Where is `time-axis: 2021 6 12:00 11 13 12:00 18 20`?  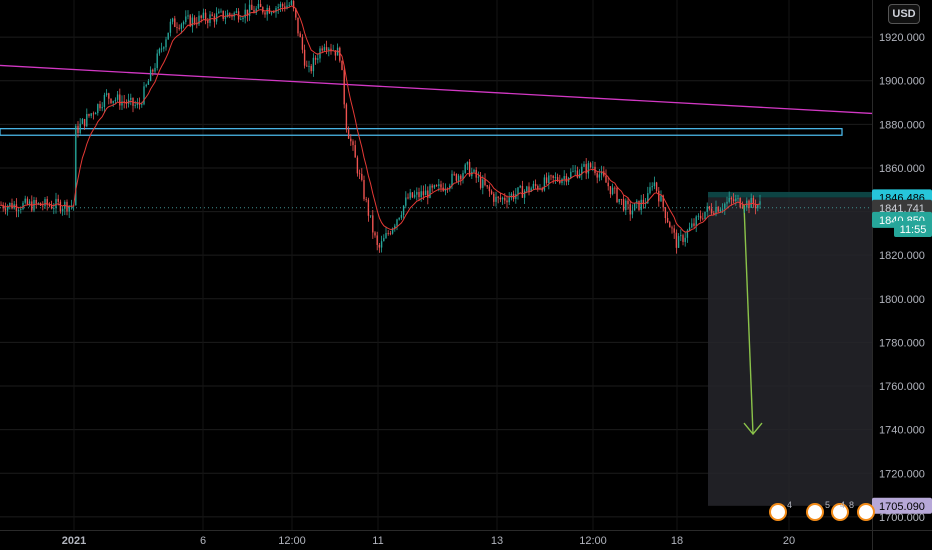
time-axis: 2021 6 12:00 11 13 12:00 18 20 is located at coordinates (428, 541).